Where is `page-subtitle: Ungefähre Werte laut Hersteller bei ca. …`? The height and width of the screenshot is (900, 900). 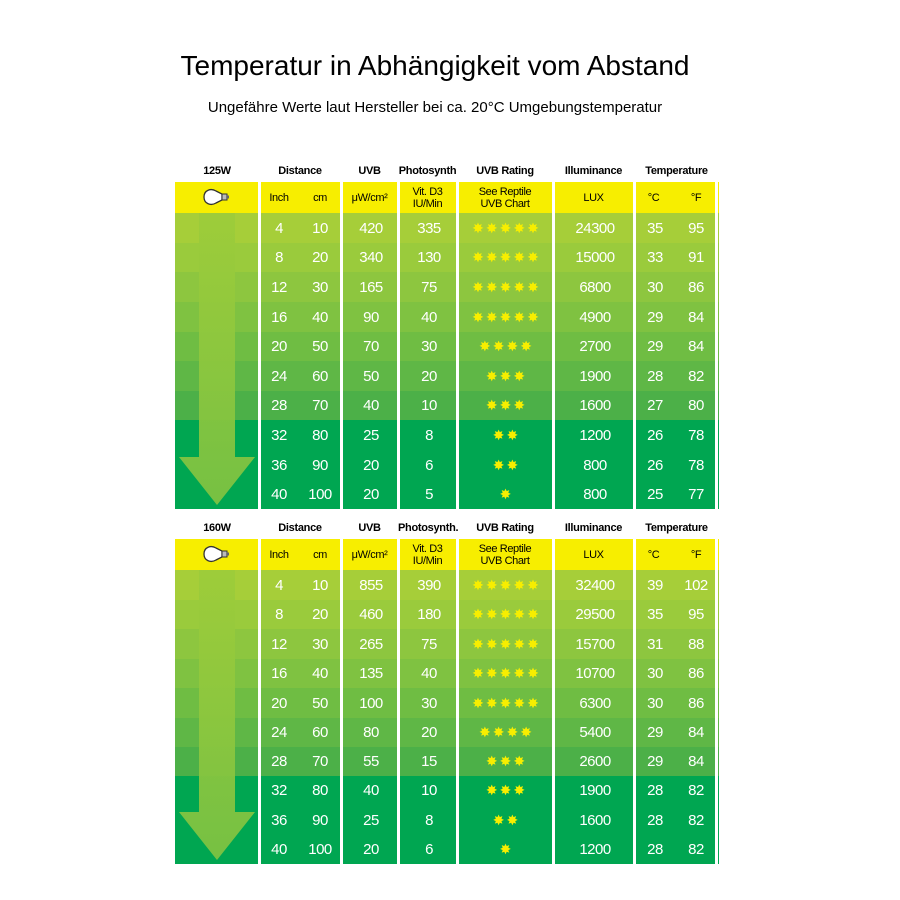 page-subtitle: Ungefähre Werte laut Hersteller bei ca. … is located at coordinates (435, 107).